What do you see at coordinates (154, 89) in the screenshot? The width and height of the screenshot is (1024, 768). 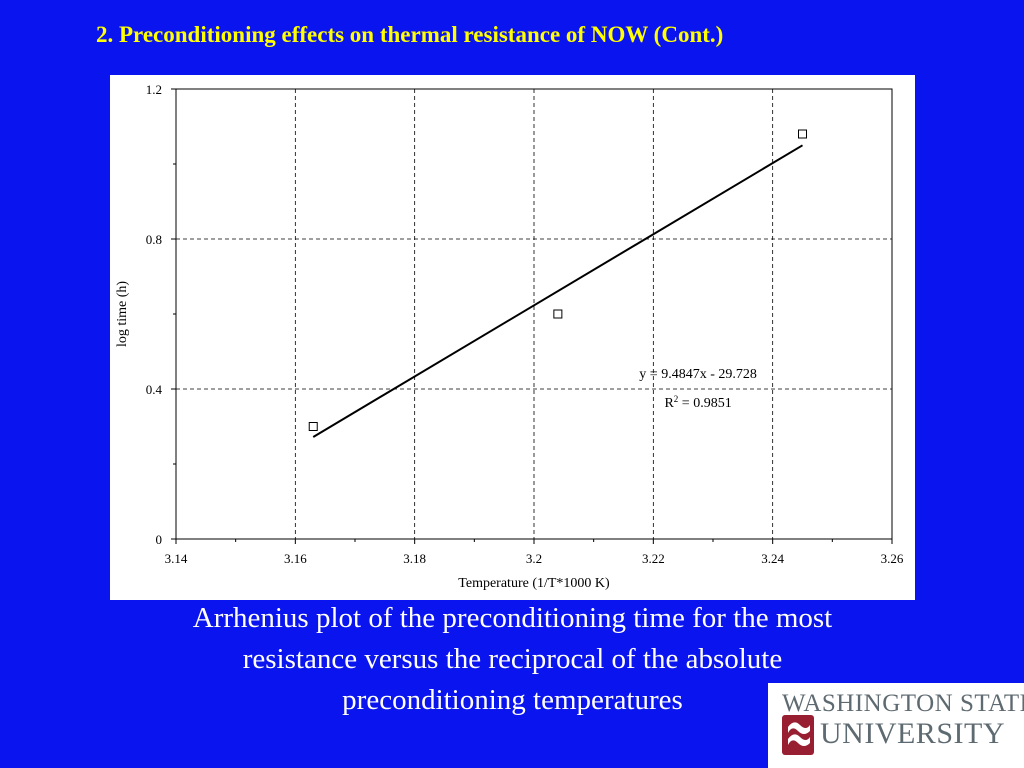 I see `y-tick-label: 1.2` at bounding box center [154, 89].